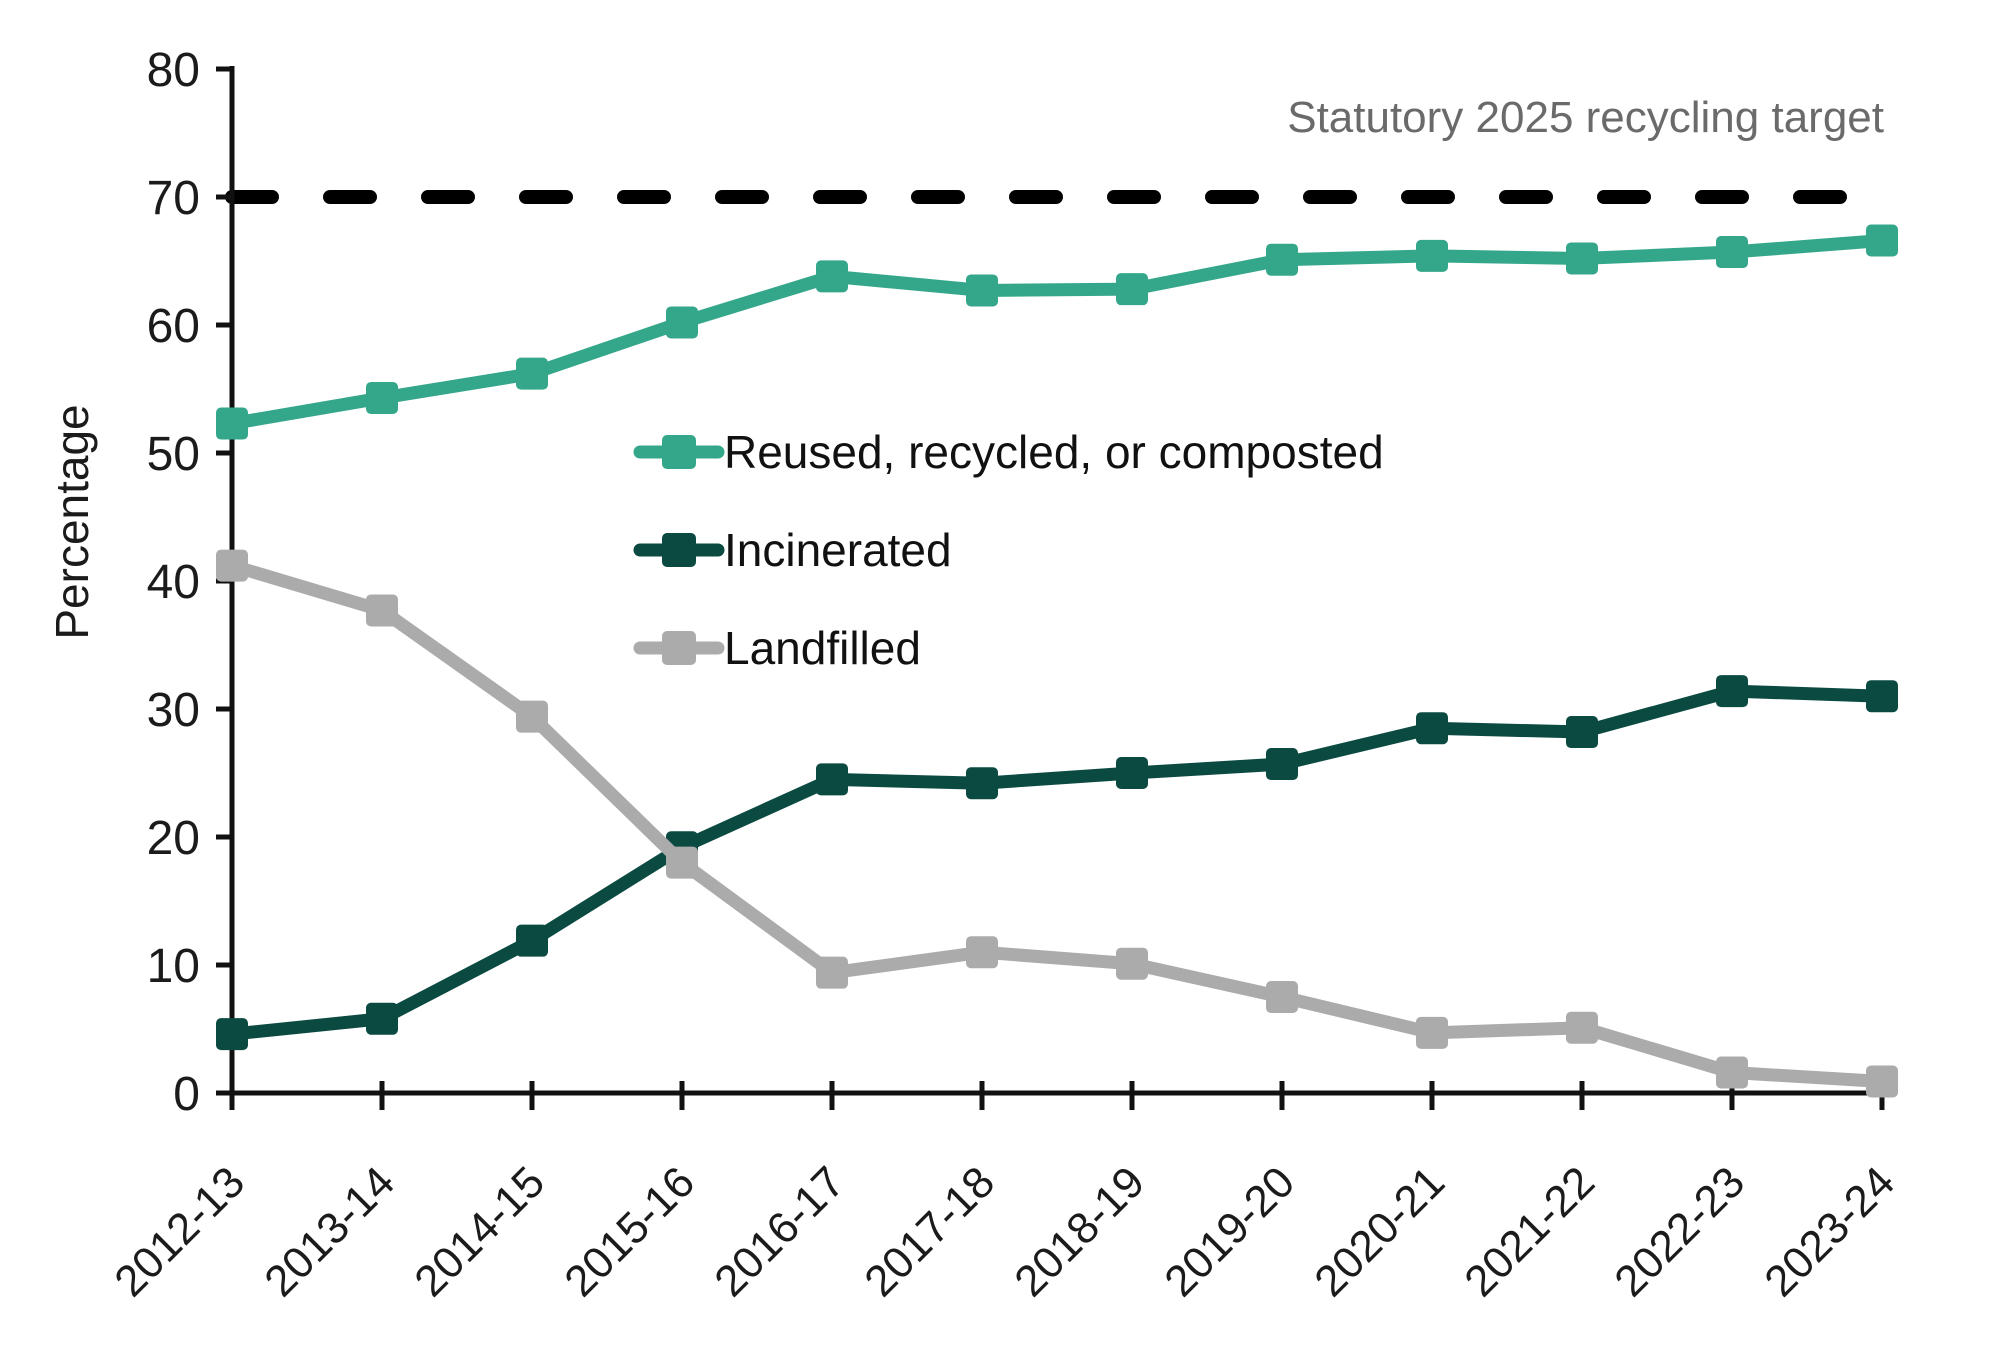  I want to click on x-tick-label: 2023-24, so click(1829, 1231).